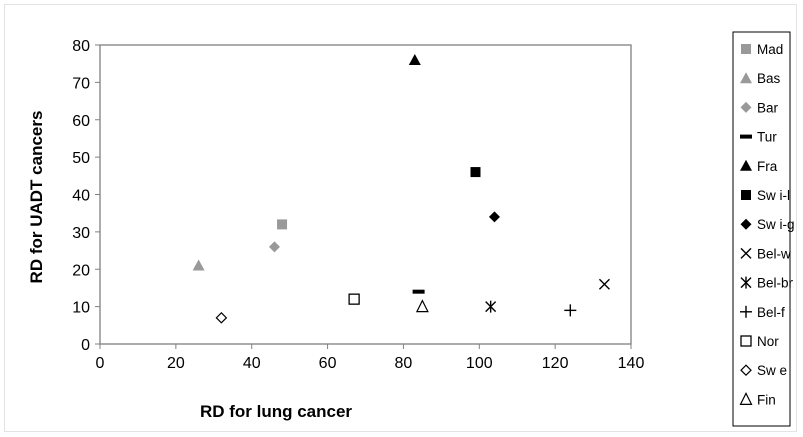 The image size is (803, 437). What do you see at coordinates (631, 363) in the screenshot?
I see `x-tick-label: 140` at bounding box center [631, 363].